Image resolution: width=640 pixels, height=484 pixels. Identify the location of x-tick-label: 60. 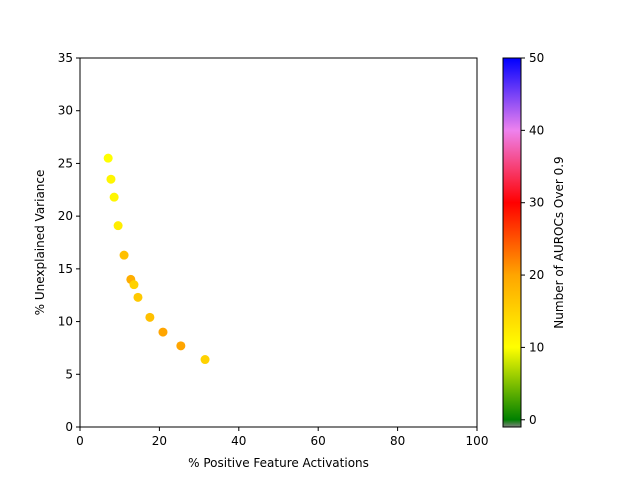
(318, 441).